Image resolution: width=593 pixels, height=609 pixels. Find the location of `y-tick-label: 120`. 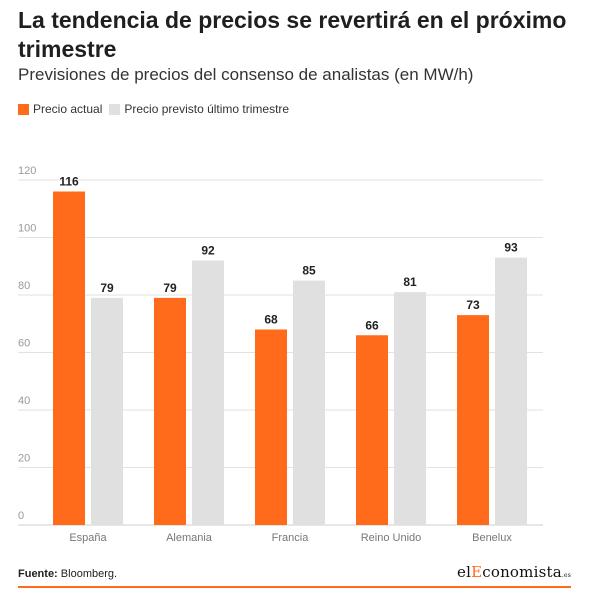

y-tick-label: 120 is located at coordinates (27, 171).